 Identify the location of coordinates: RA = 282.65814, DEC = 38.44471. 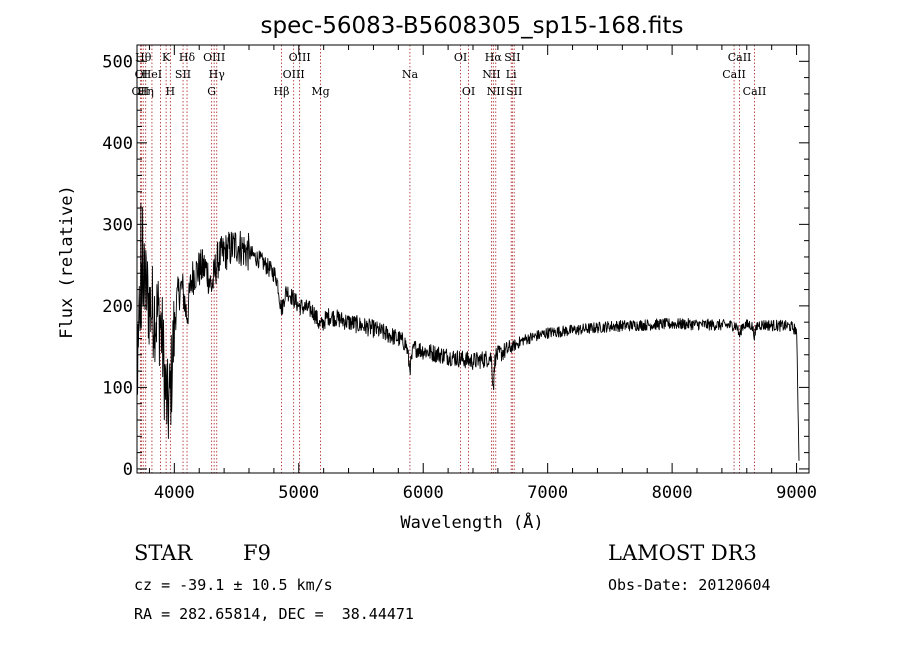
(274, 614).